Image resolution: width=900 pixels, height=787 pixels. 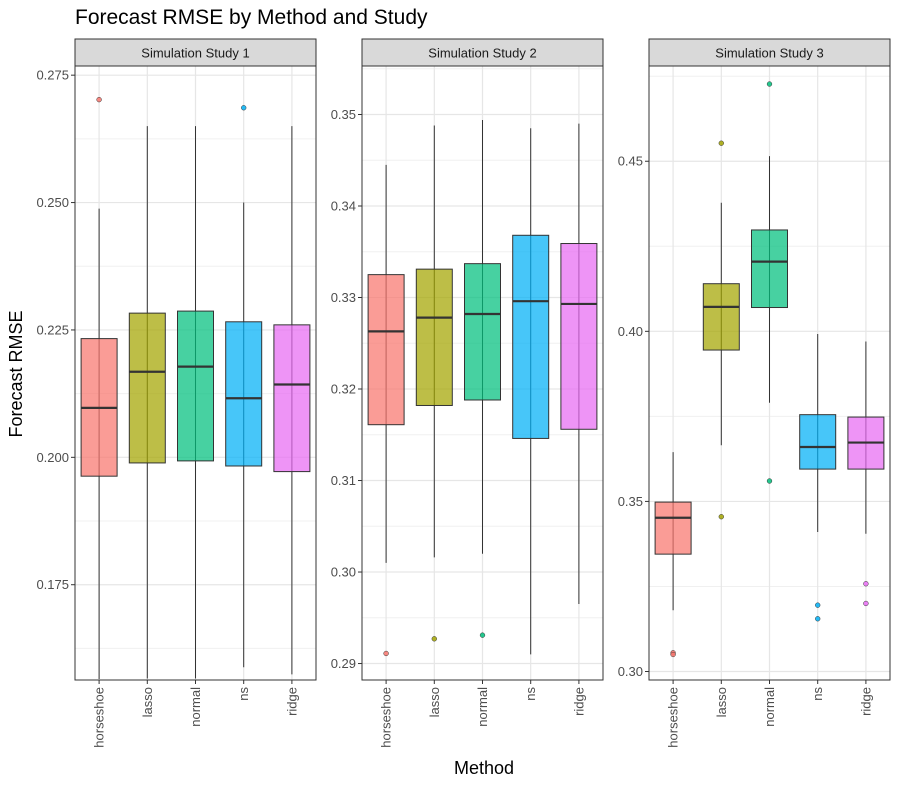 What do you see at coordinates (630, 161) in the screenshot?
I see `y-tick-label: 0.45` at bounding box center [630, 161].